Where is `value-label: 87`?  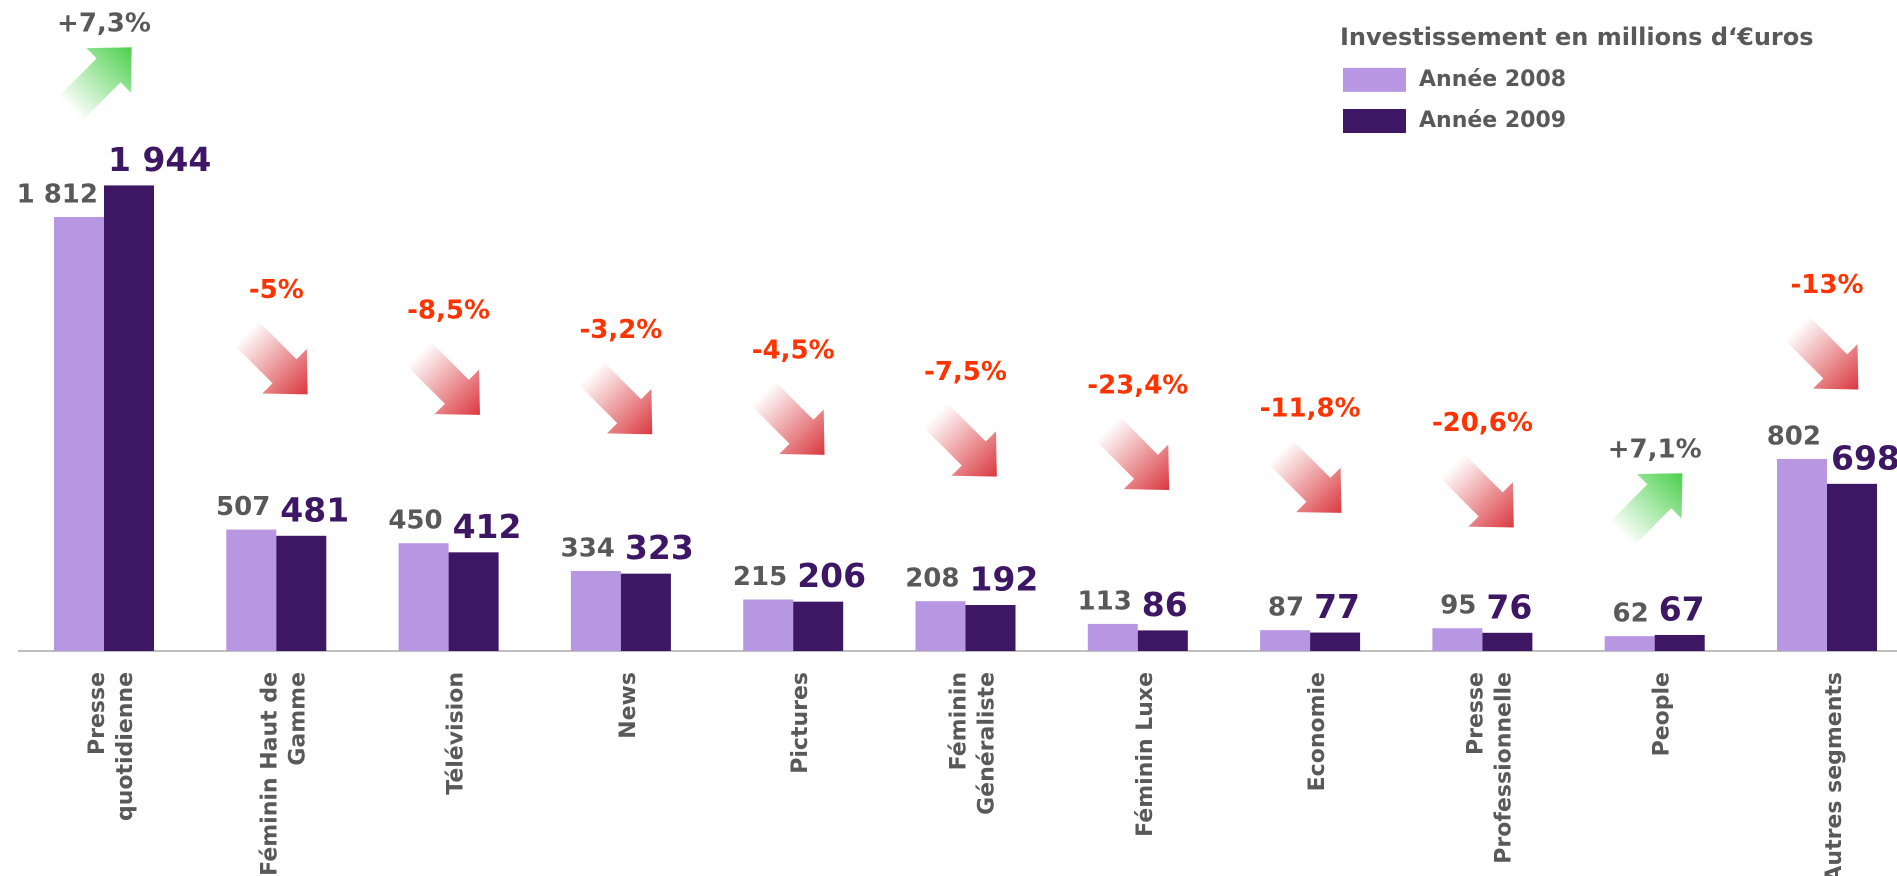
value-label: 87 is located at coordinates (1286, 608).